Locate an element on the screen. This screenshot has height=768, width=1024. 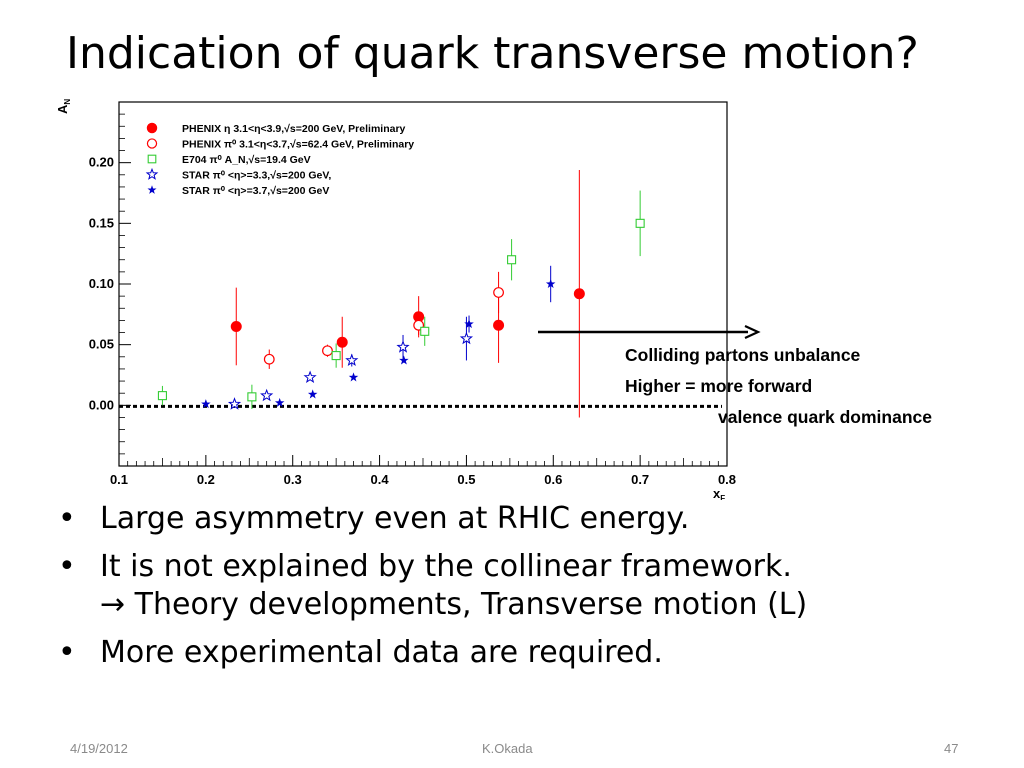
x-tick-label: 0.6 is located at coordinates (553, 479).